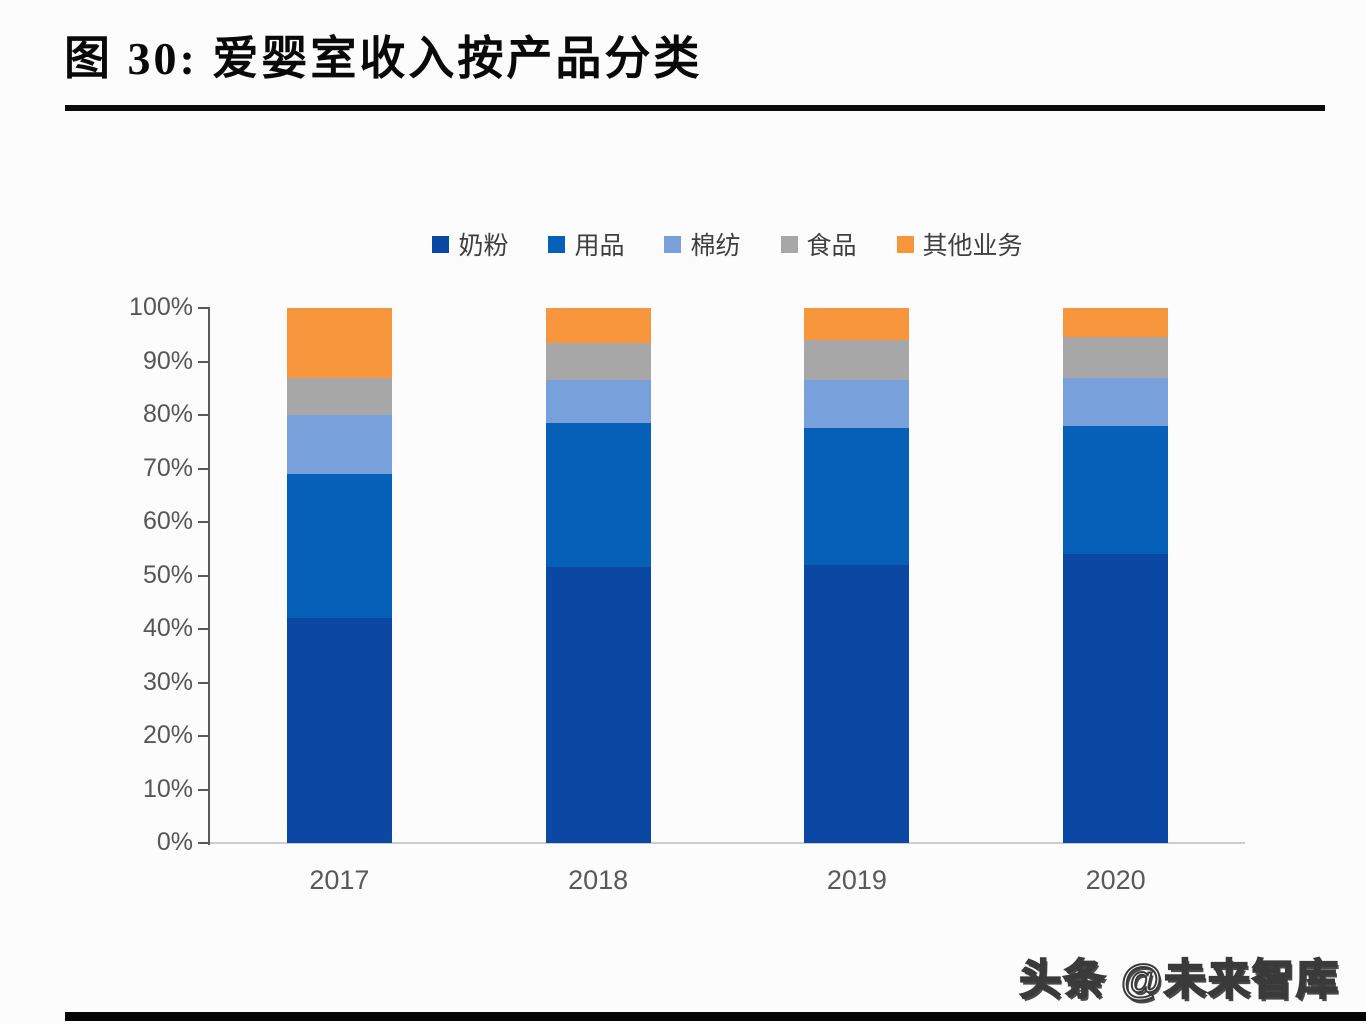 This screenshot has height=1024, width=1366. I want to click on x-axis-label-2019: 2019, so click(856, 880).